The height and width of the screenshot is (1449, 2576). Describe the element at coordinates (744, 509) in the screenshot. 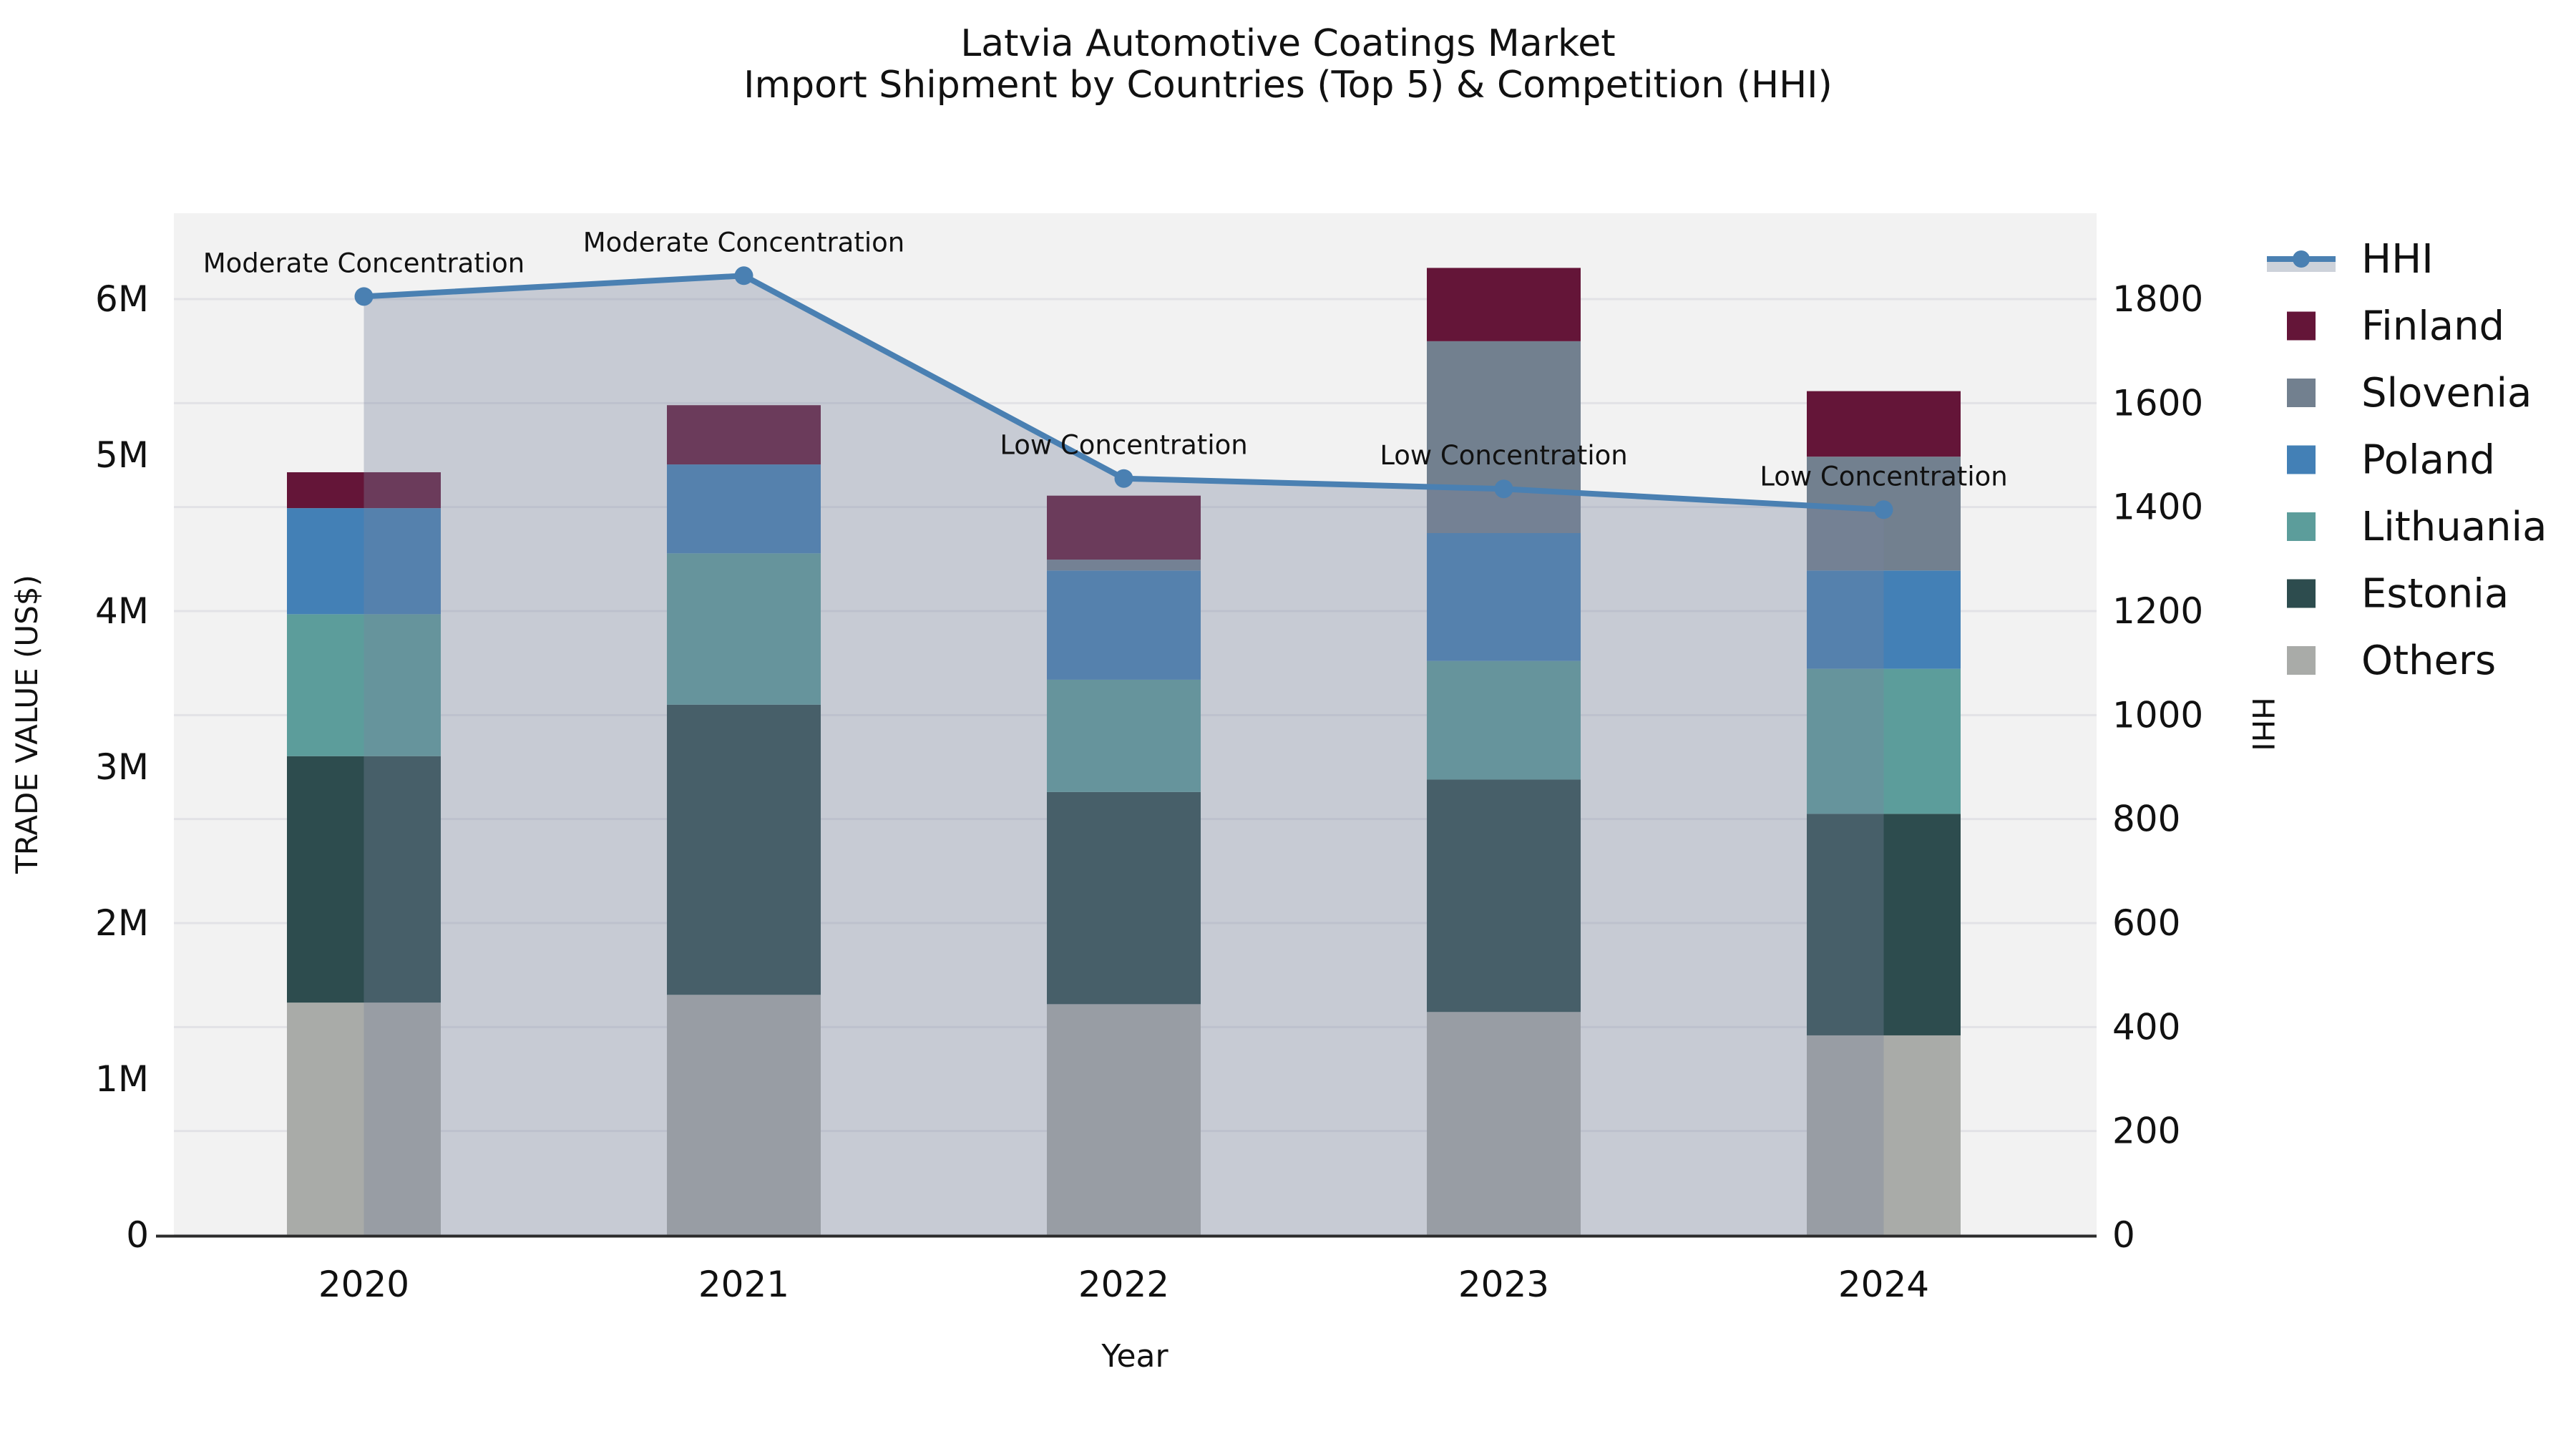

I see `bar-segment-2021-poland` at that location.